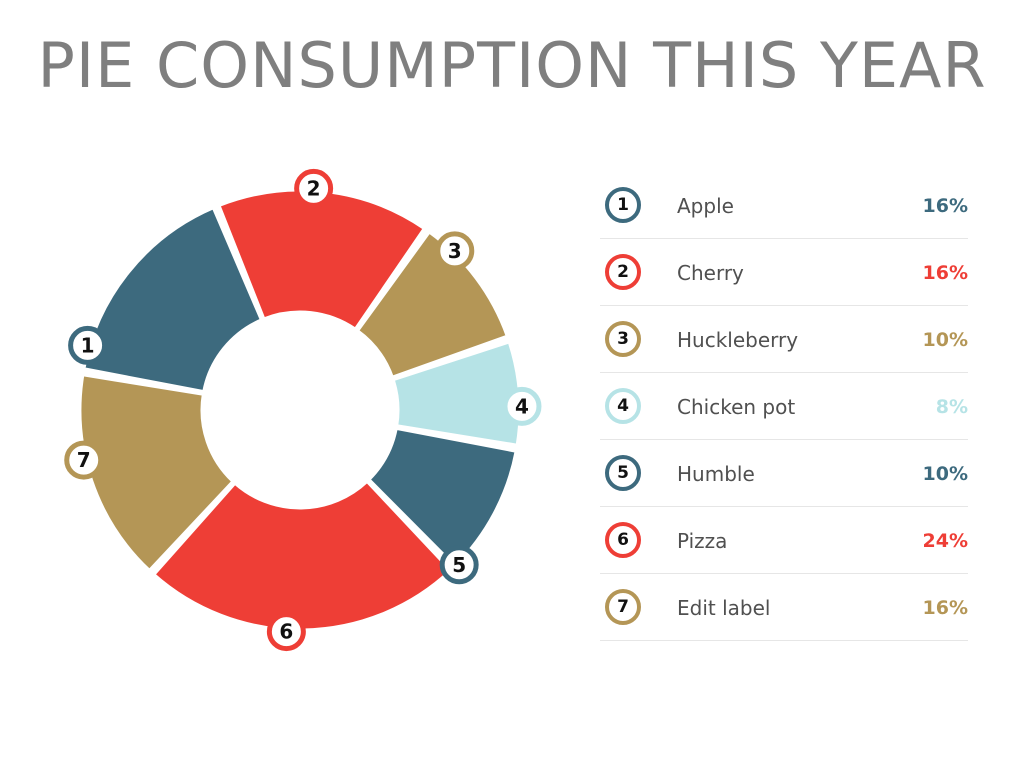 The image size is (1024, 768). I want to click on legend-badge-number: 6, so click(623, 540).